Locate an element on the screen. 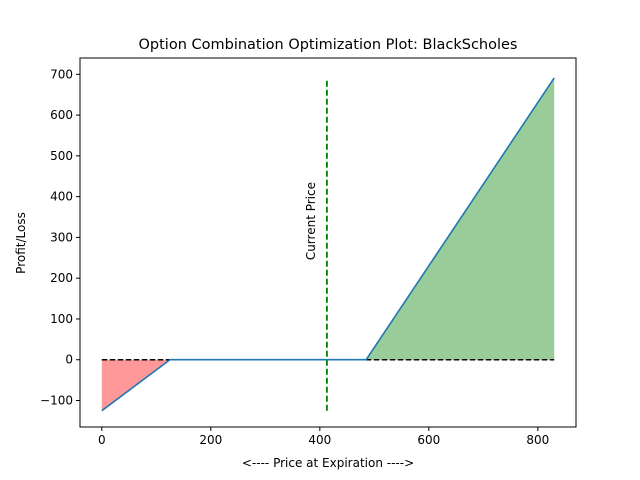 The image size is (640, 480). current-price-annotation: Current Price is located at coordinates (311, 221).